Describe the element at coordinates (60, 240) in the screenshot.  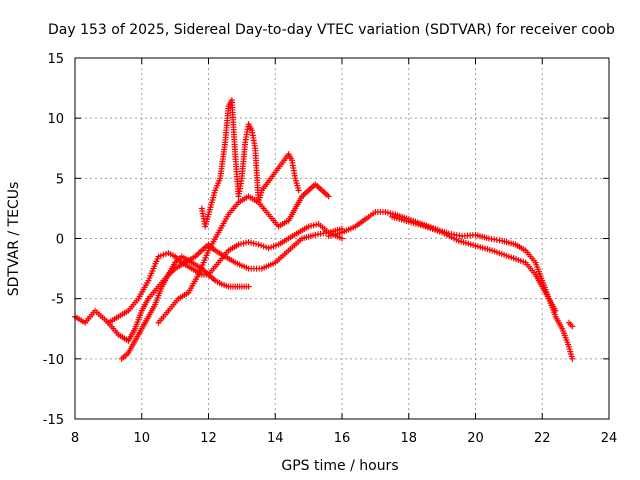
I see `y-tick-label: 0` at that location.